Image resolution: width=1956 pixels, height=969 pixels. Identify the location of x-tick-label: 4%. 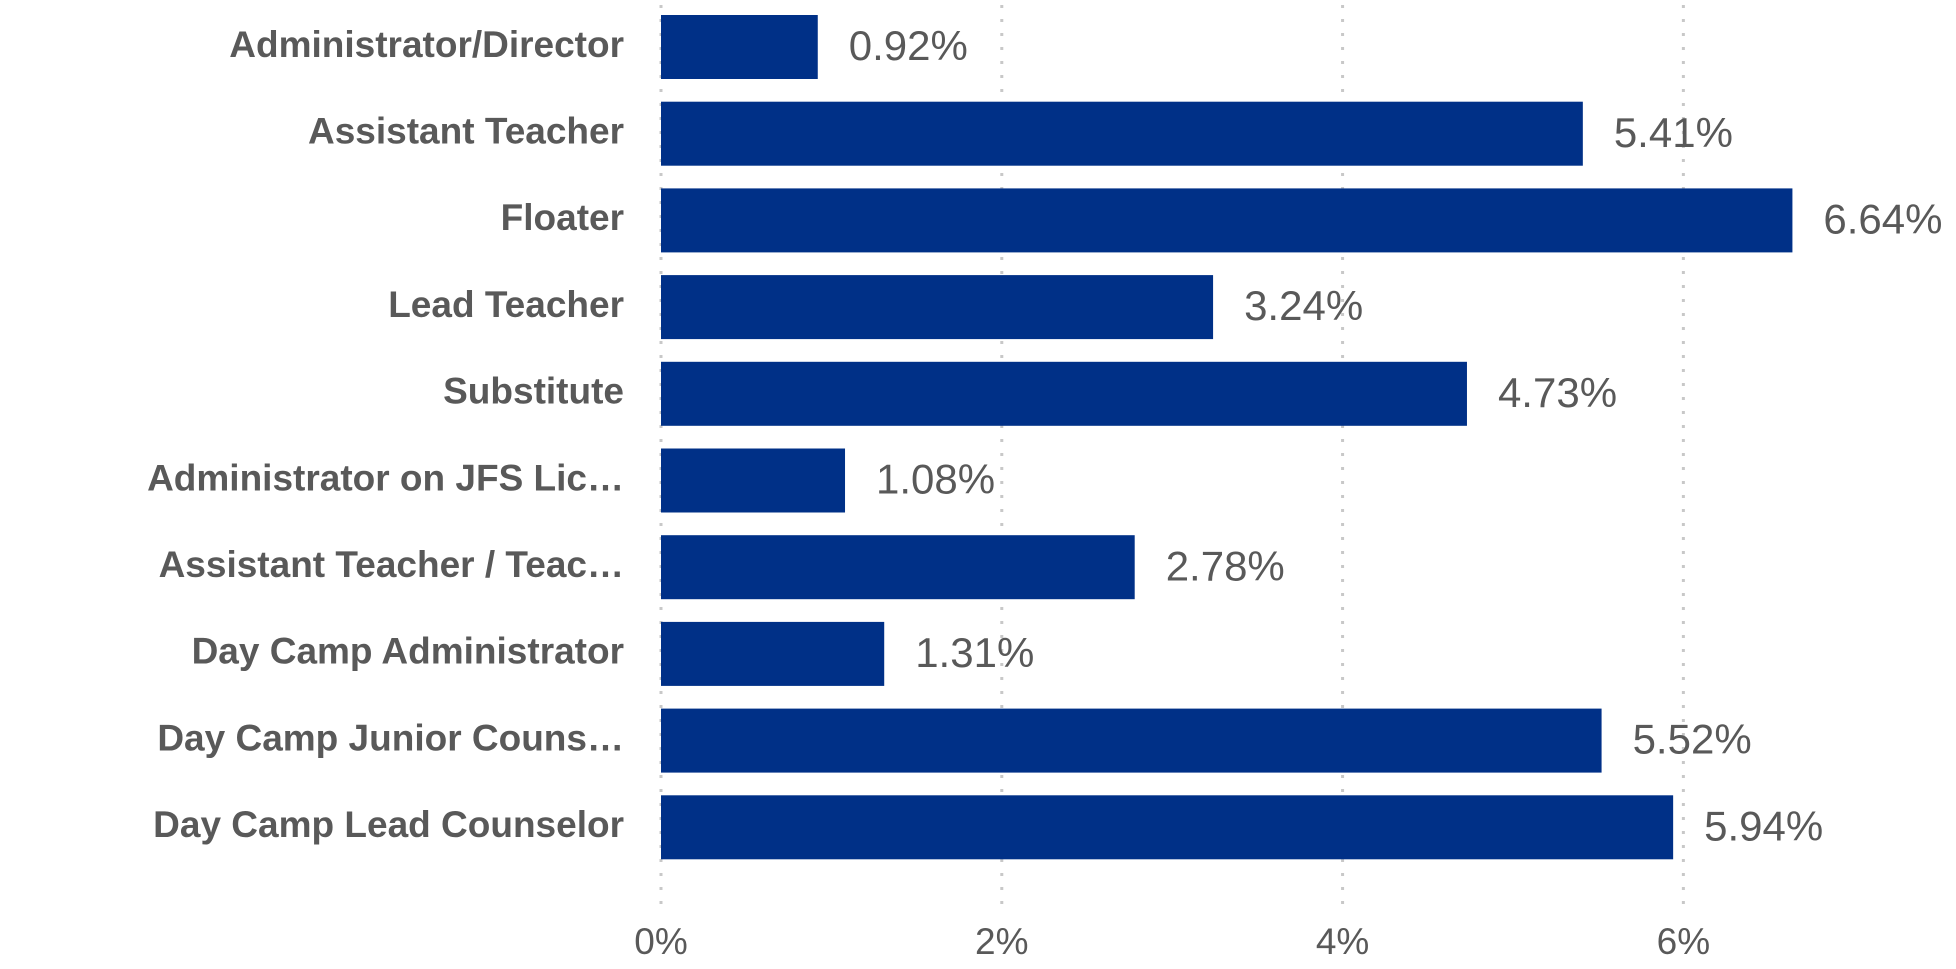
(1342, 941).